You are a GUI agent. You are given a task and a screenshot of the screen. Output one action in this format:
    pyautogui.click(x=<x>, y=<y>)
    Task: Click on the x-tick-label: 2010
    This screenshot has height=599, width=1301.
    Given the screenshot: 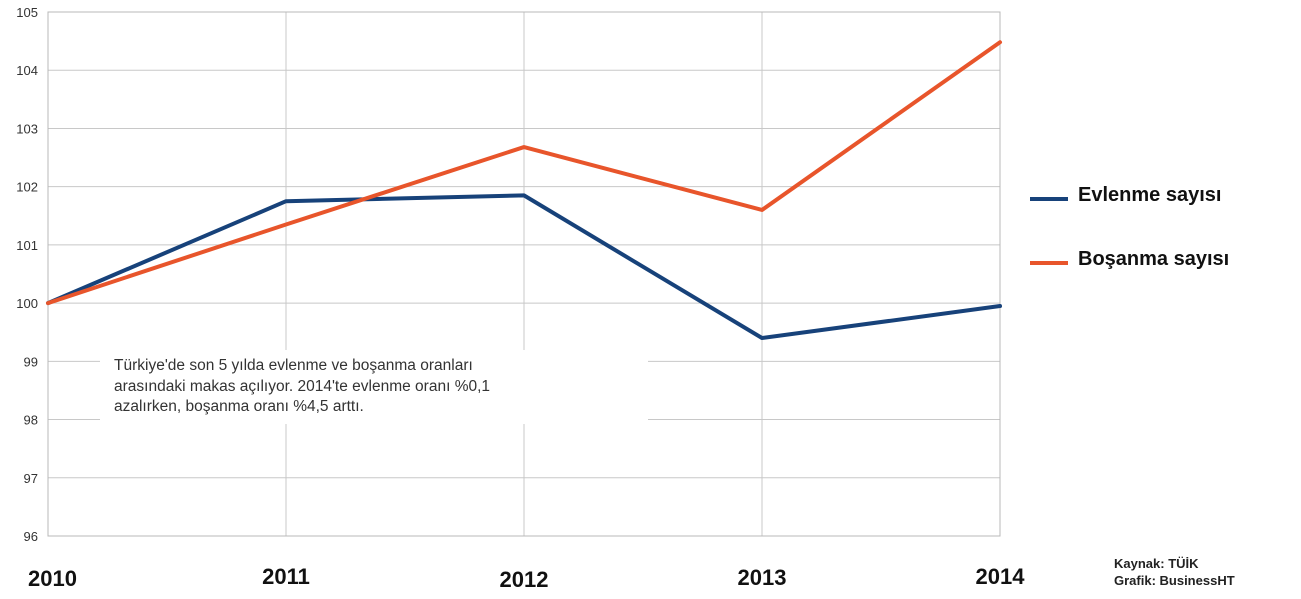 What is the action you would take?
    pyautogui.click(x=52, y=578)
    